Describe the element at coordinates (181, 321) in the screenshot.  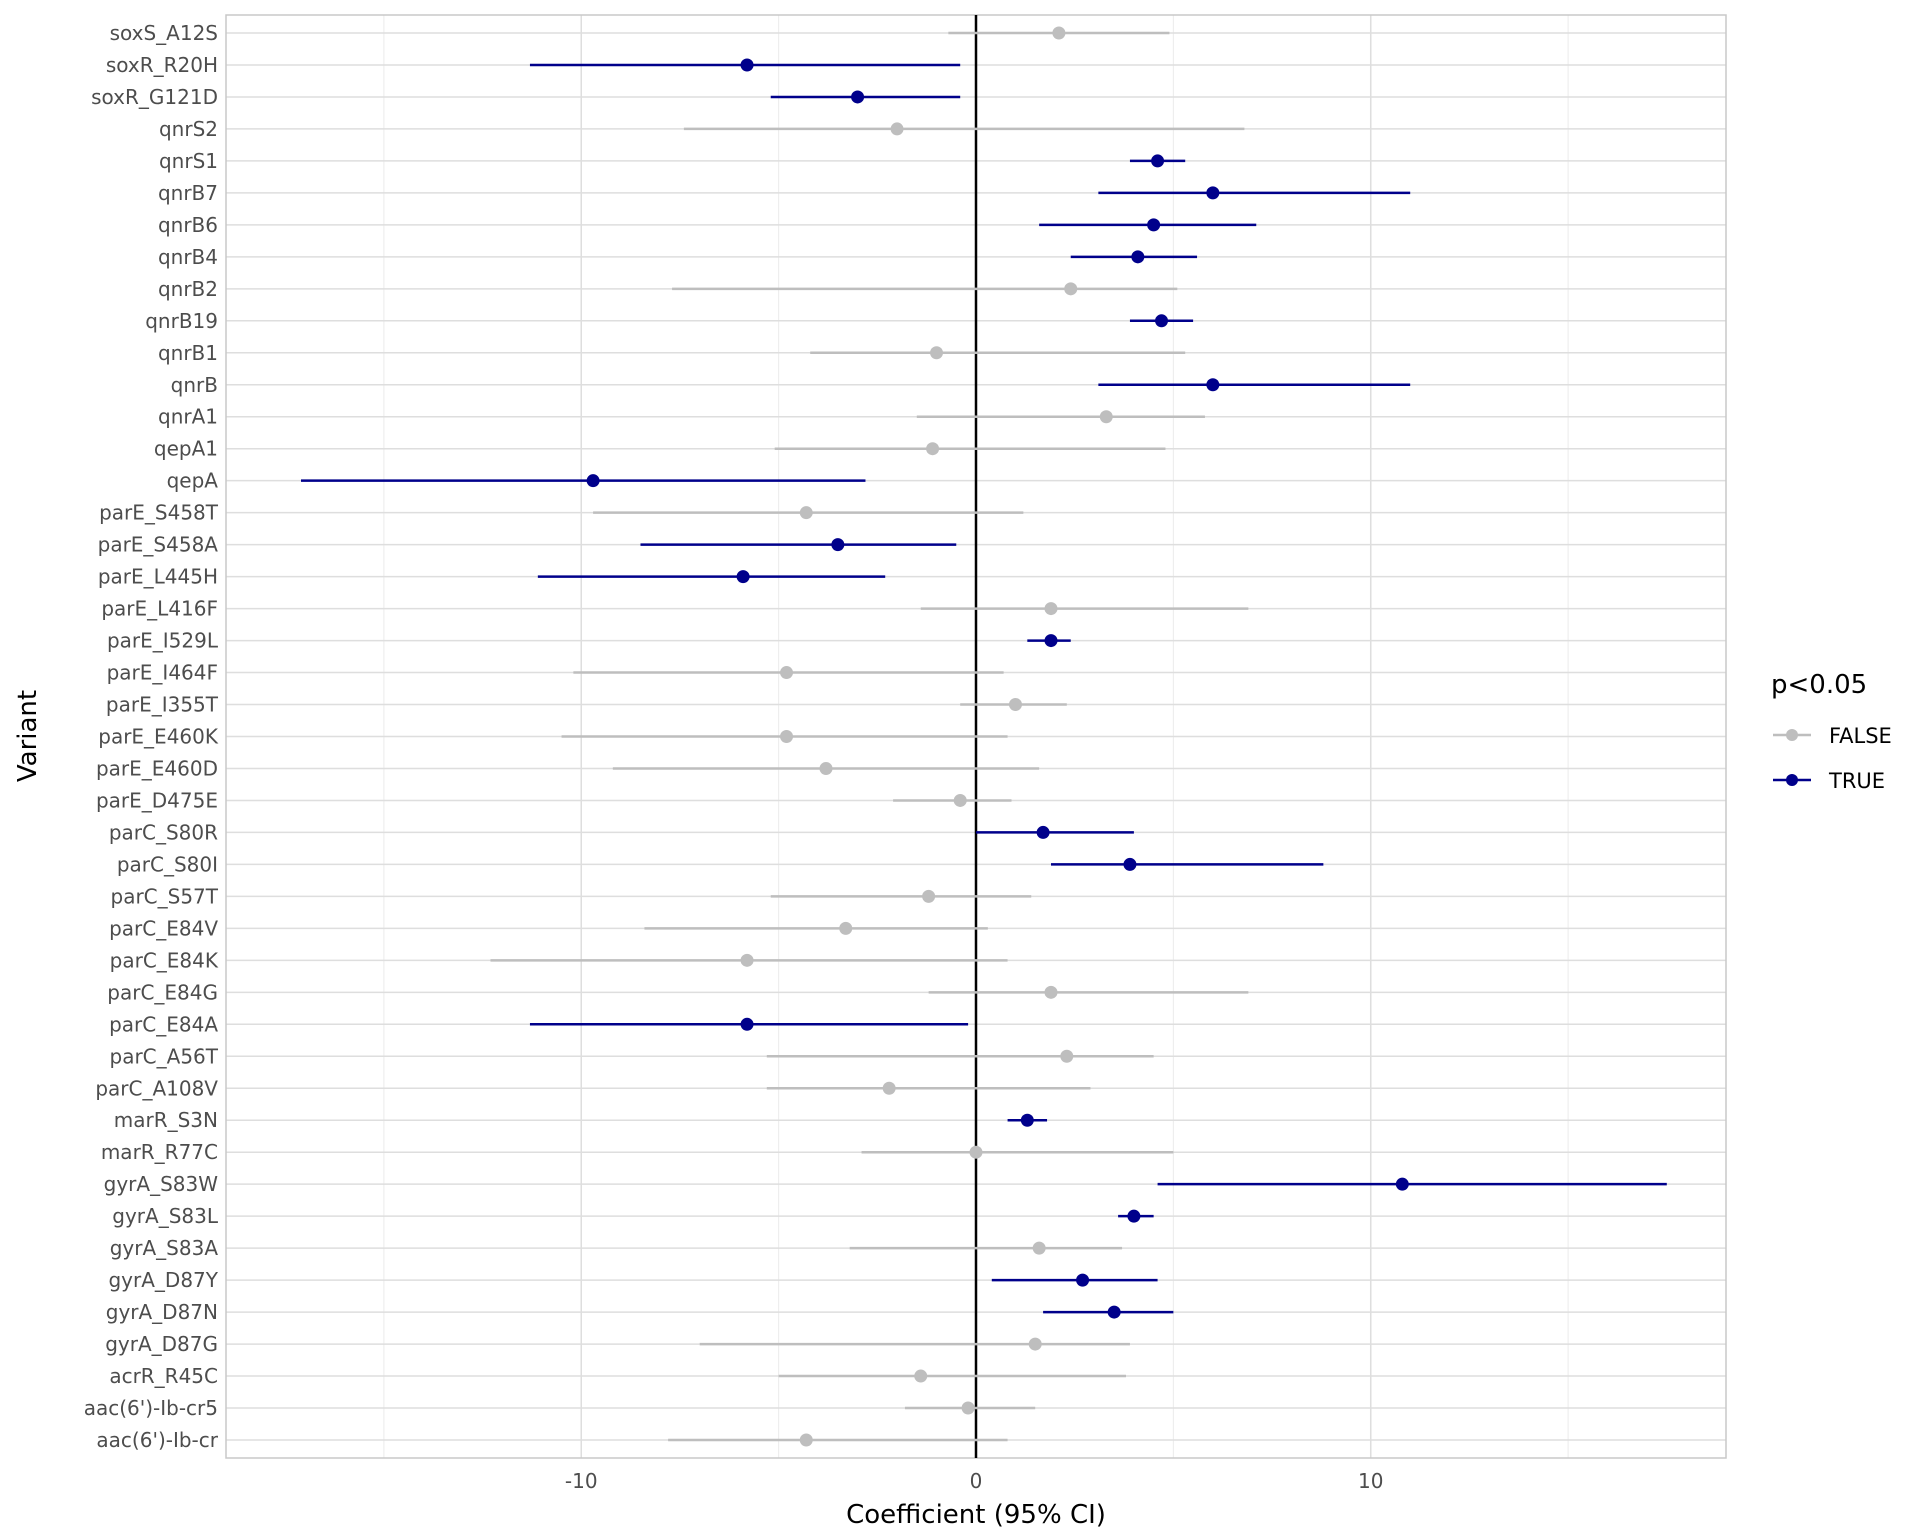
I see `y-tick-label-qnrb19: qnrB19` at that location.